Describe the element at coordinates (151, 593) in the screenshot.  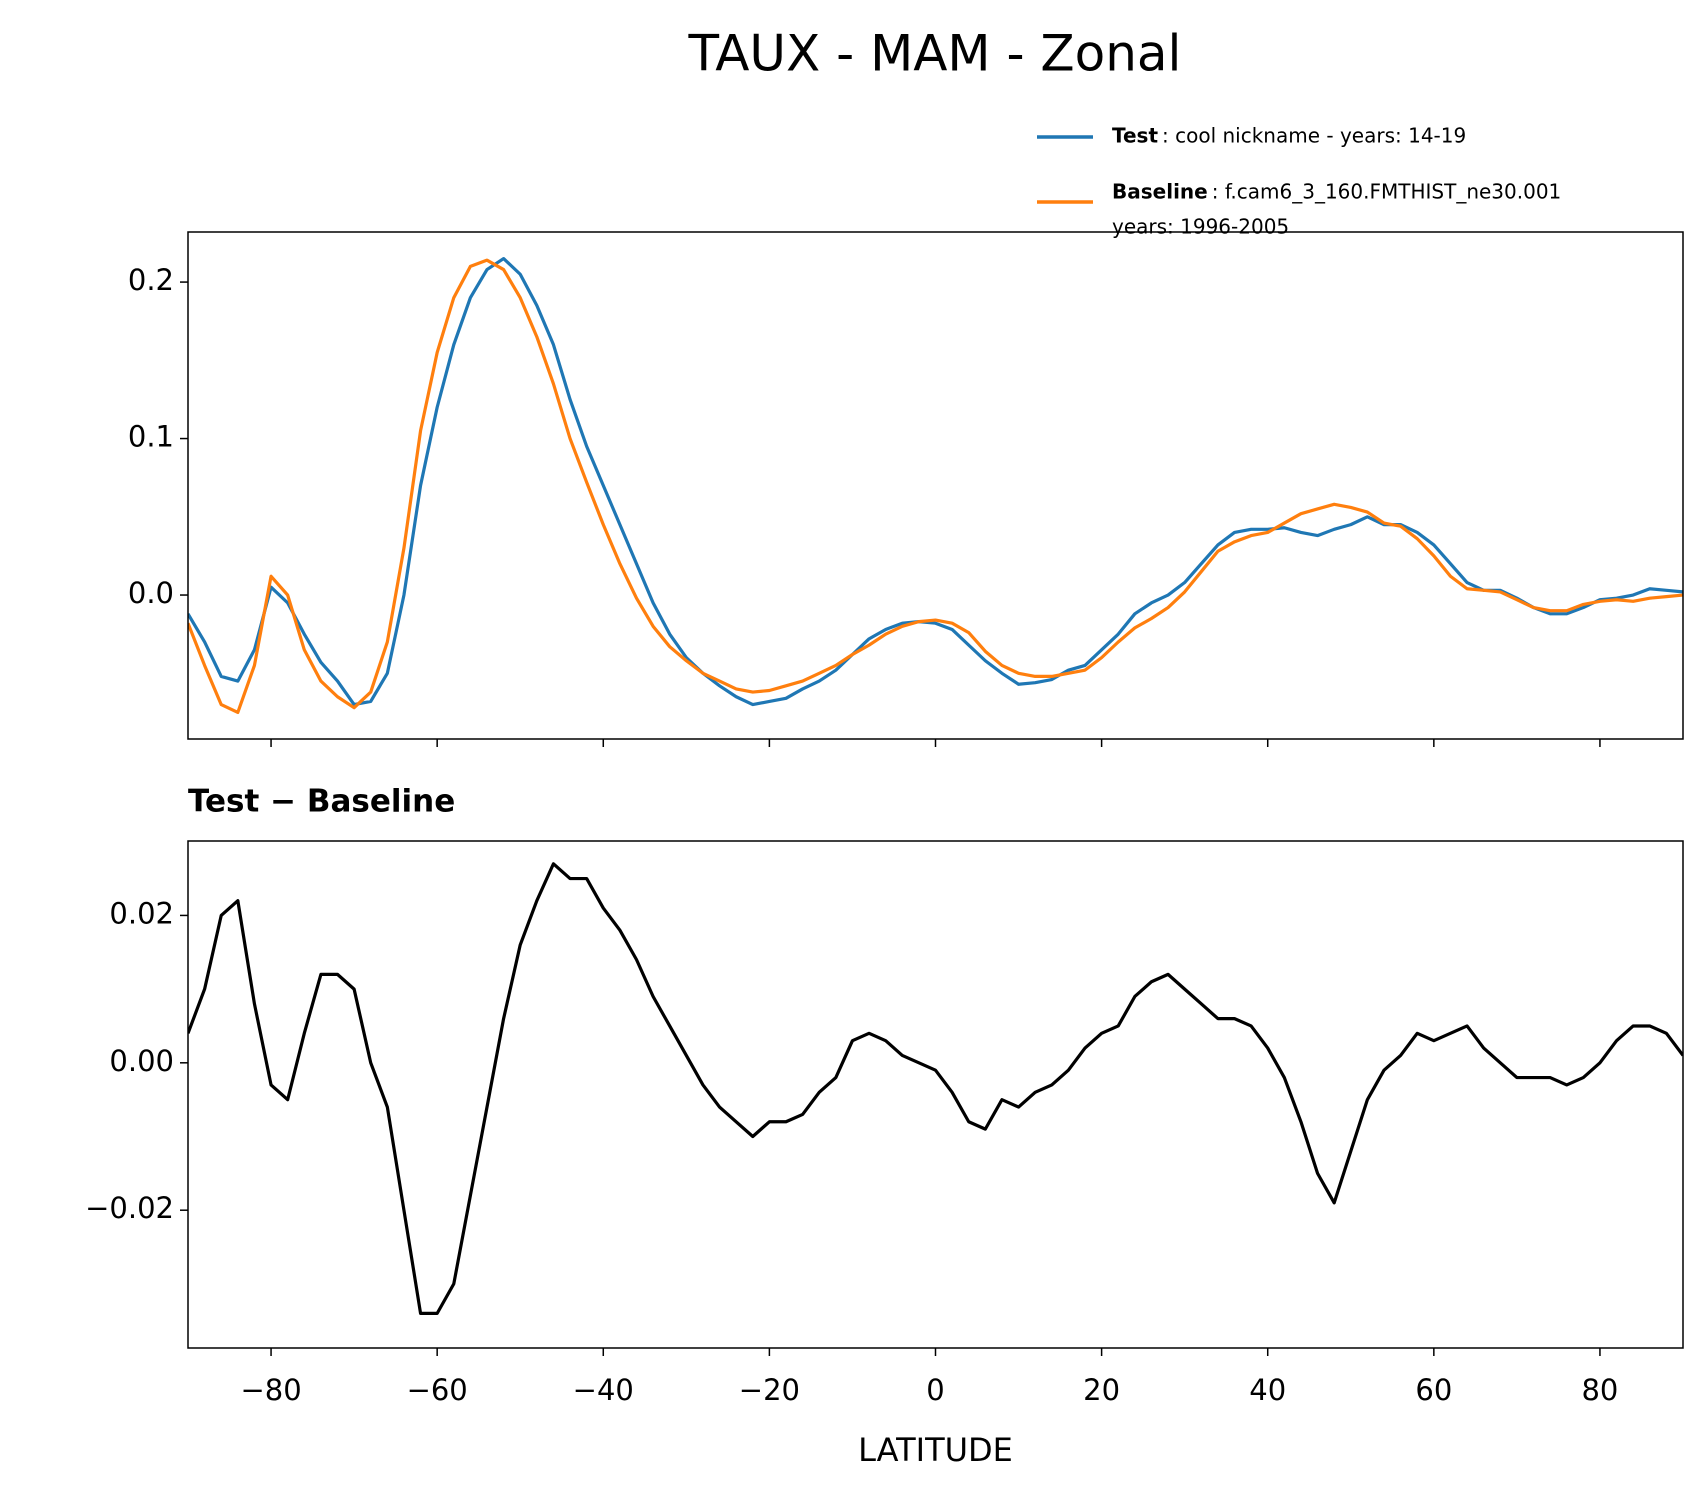
I see `y-tick-label: 0.0` at that location.